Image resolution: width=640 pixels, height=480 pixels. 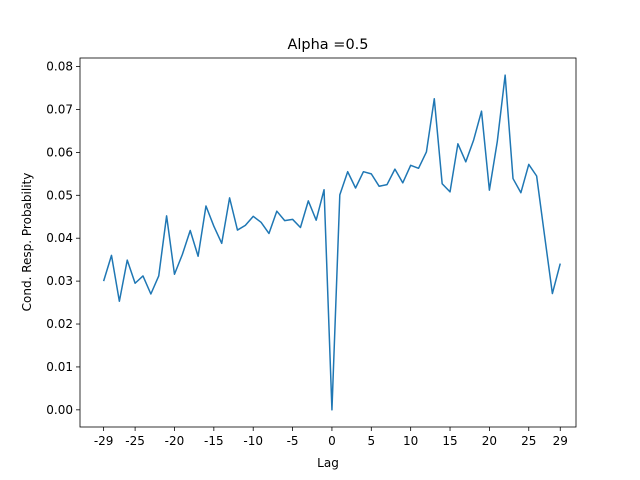 What do you see at coordinates (489, 441) in the screenshot?
I see `x-tick-label: 20` at bounding box center [489, 441].